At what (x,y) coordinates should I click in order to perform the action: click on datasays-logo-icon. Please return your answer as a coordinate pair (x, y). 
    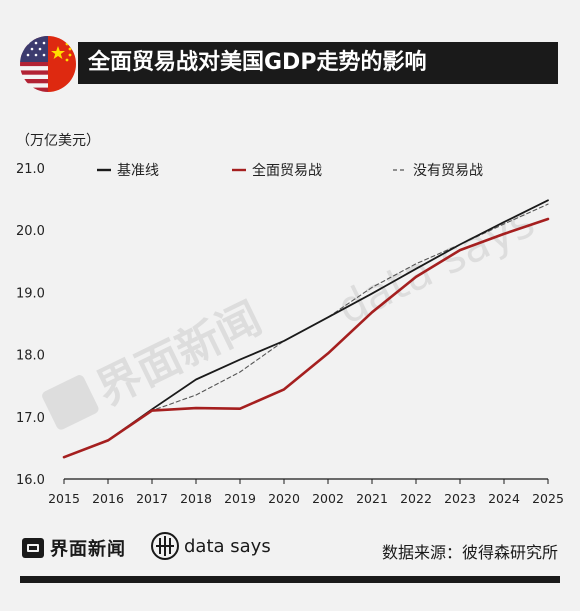
    Looking at the image, I should click on (165, 546).